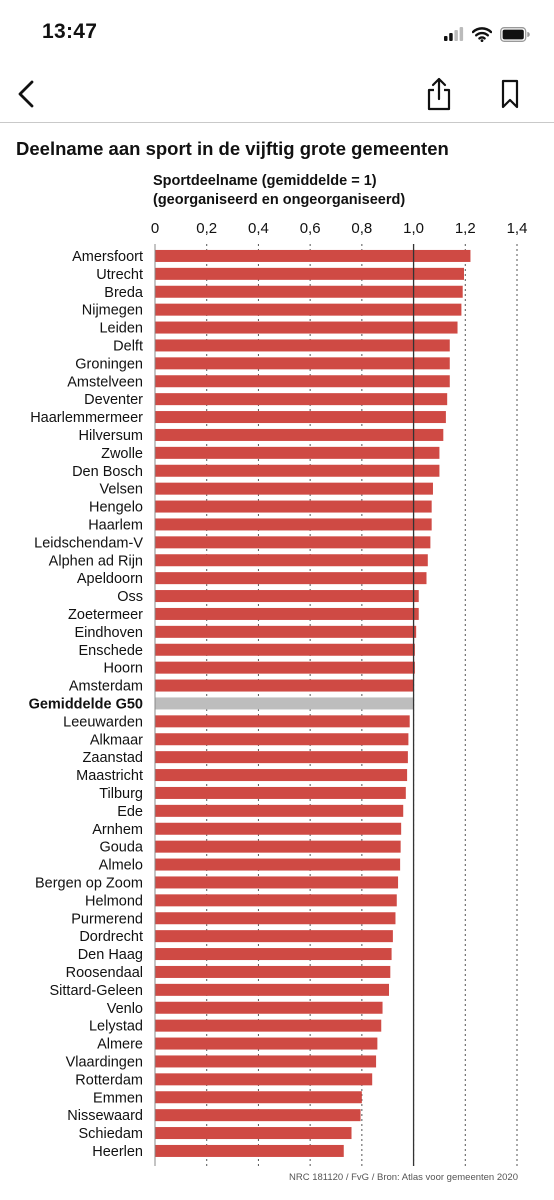  I want to click on nav-divider, so click(277, 122).